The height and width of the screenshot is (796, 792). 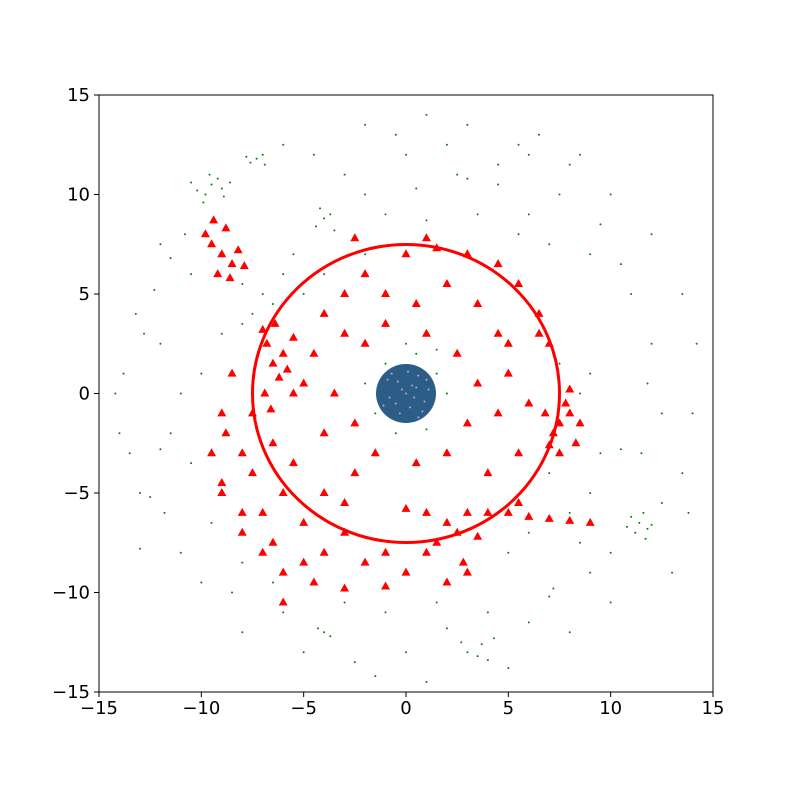 I want to click on y-tick-label: 15, so click(x=78, y=95).